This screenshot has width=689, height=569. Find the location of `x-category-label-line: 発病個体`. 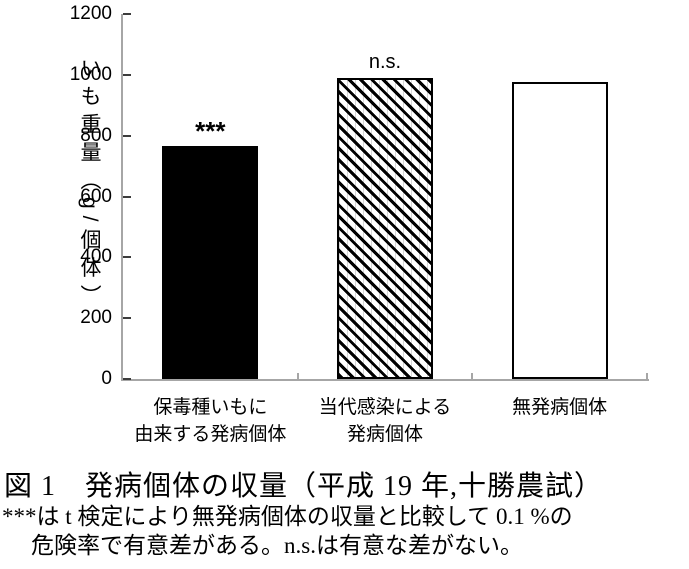

x-category-label-line: 発病個体 is located at coordinates (384, 434).